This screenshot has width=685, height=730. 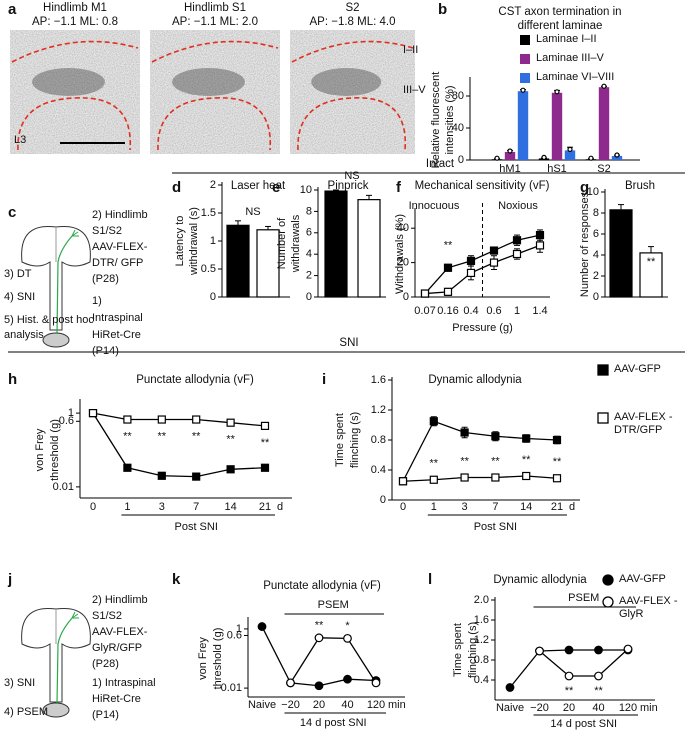 I want to click on schematic-text: AAV-FLEX-, so click(x=120, y=247).